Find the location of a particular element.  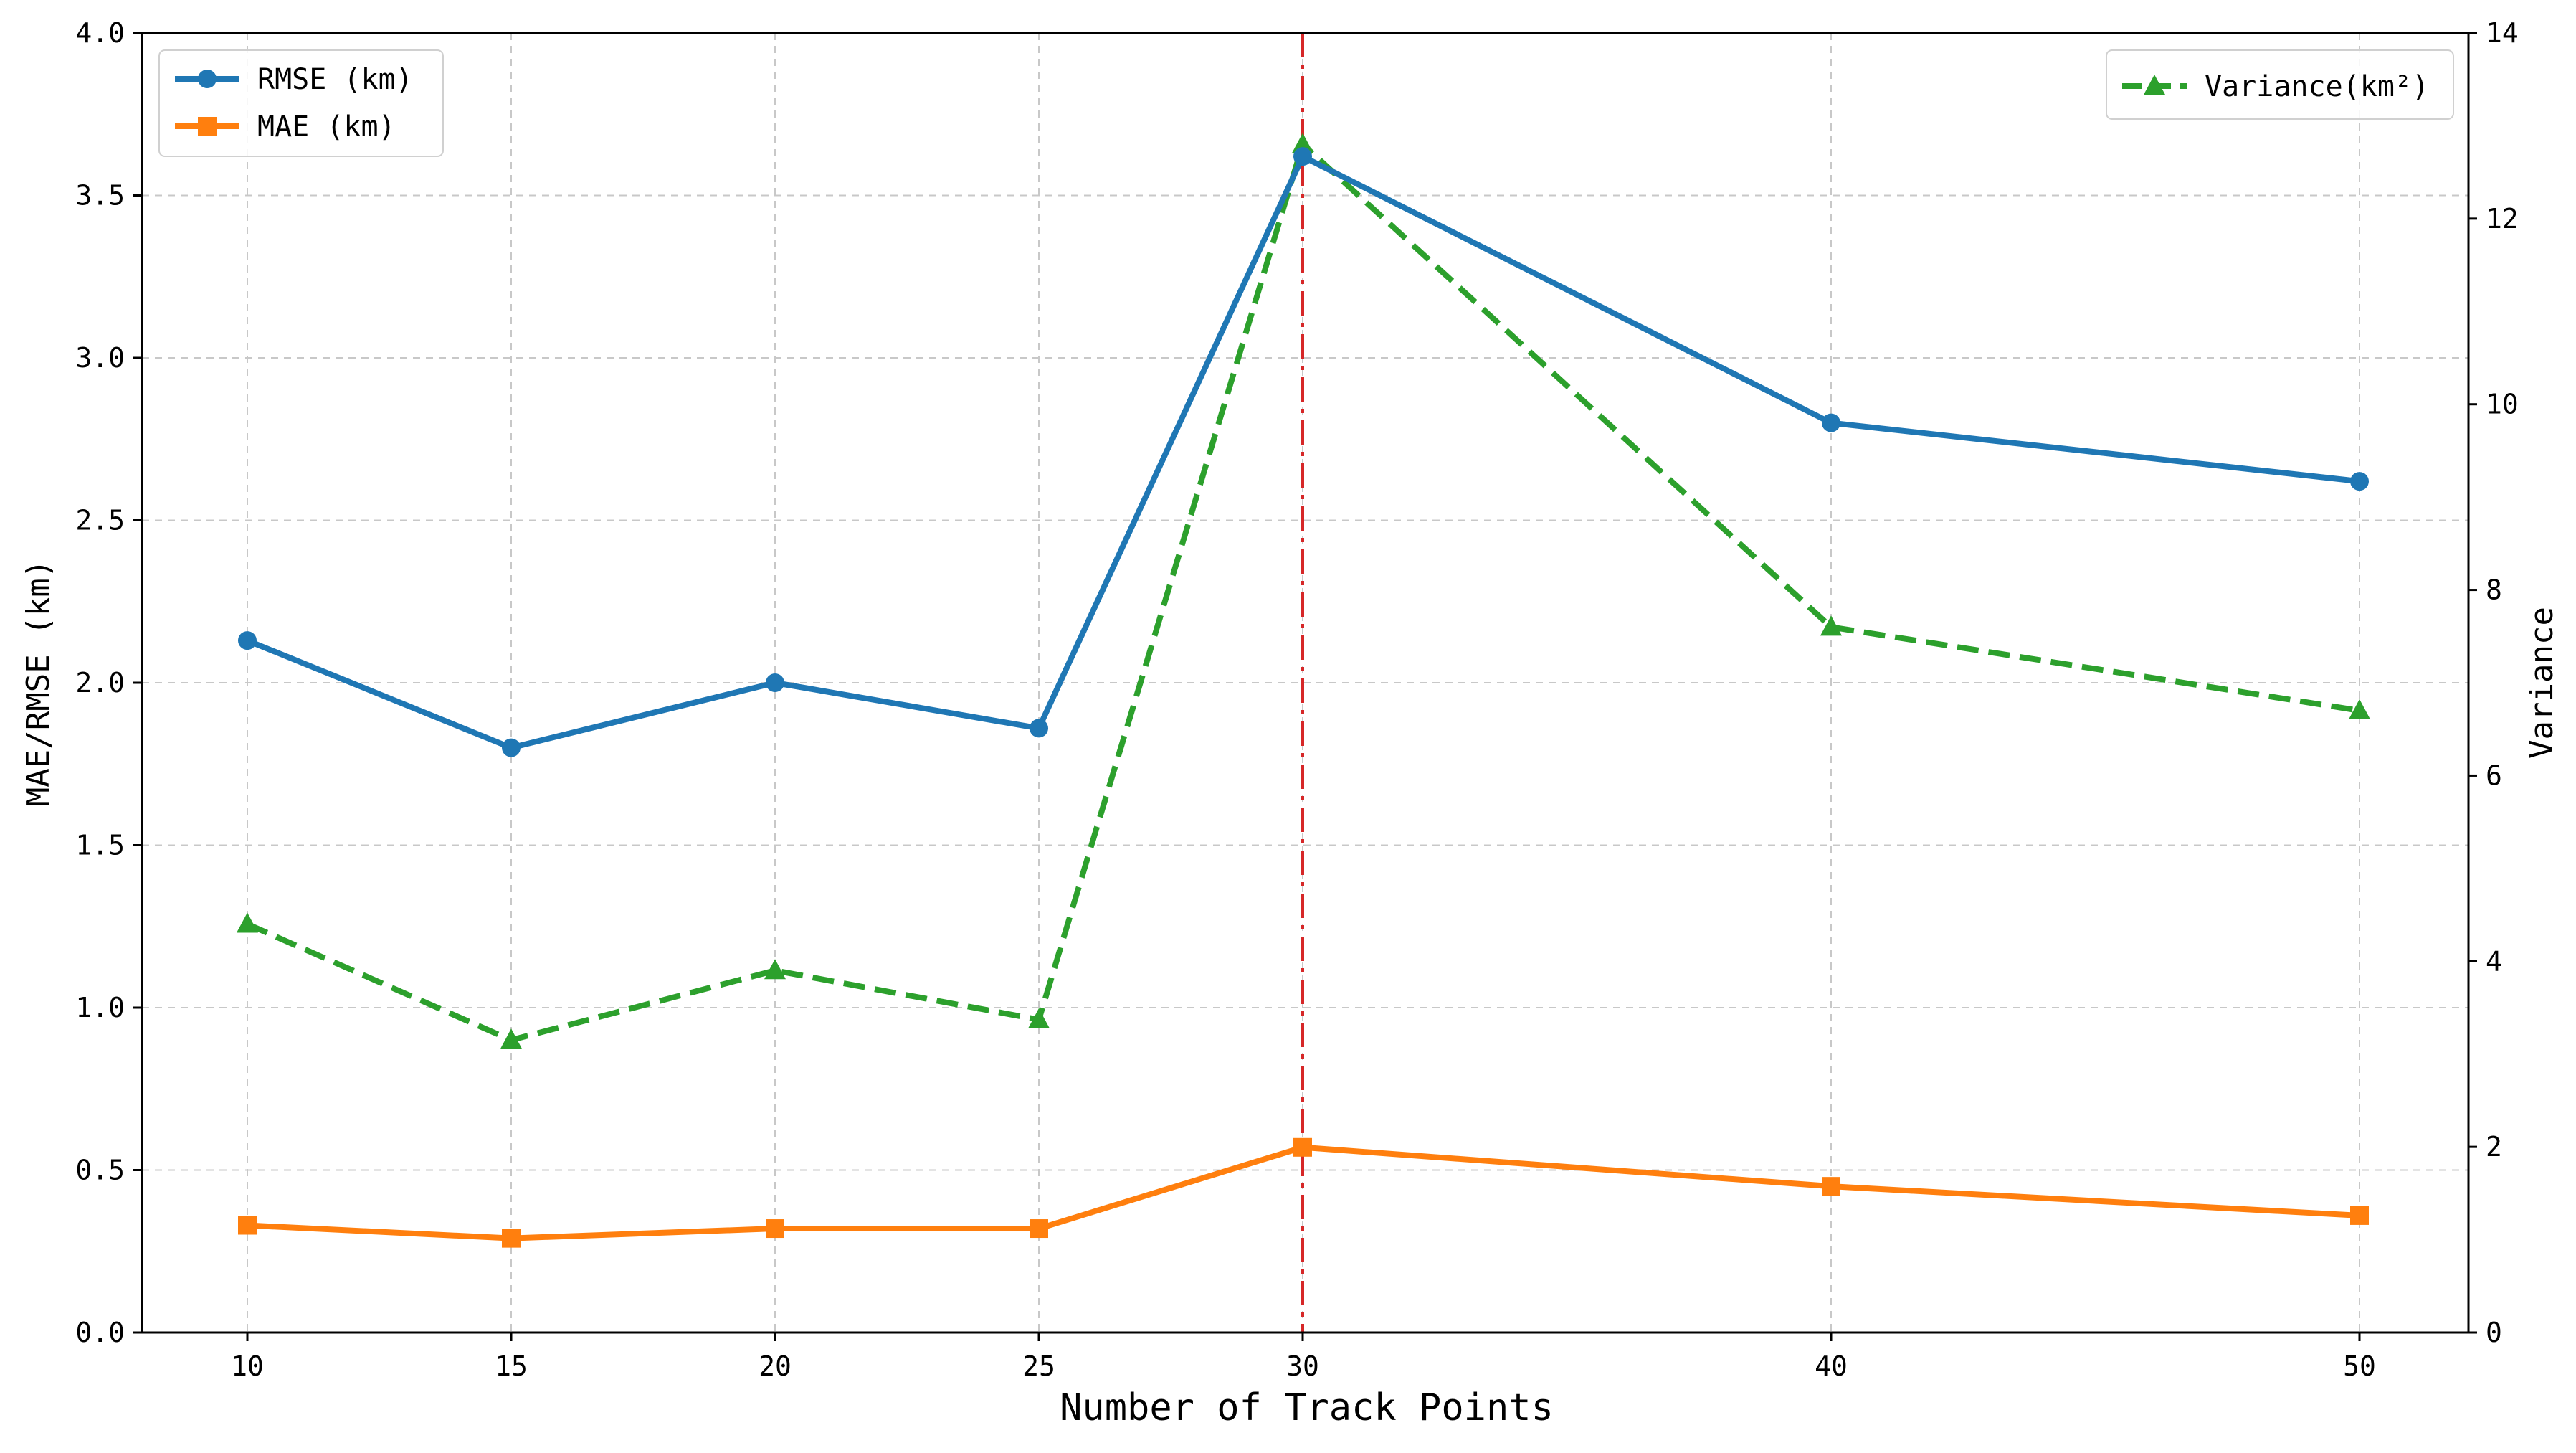

y-tick-label: 3.5 is located at coordinates (100, 196).